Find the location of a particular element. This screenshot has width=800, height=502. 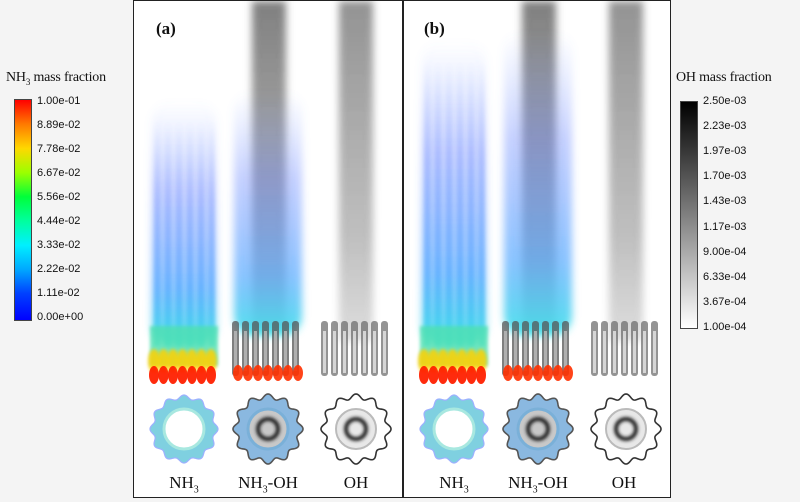

oh-tick-label: 1.97e-03 is located at coordinates (725, 151).